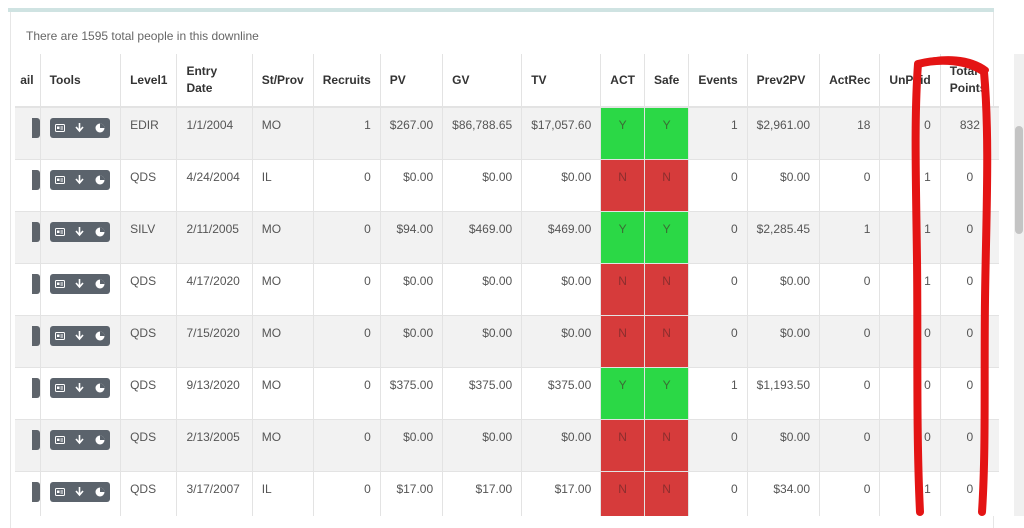 The width and height of the screenshot is (1024, 528). Describe the element at coordinates (849, 288) in the screenshot. I see `cell-actrec: 0` at that location.